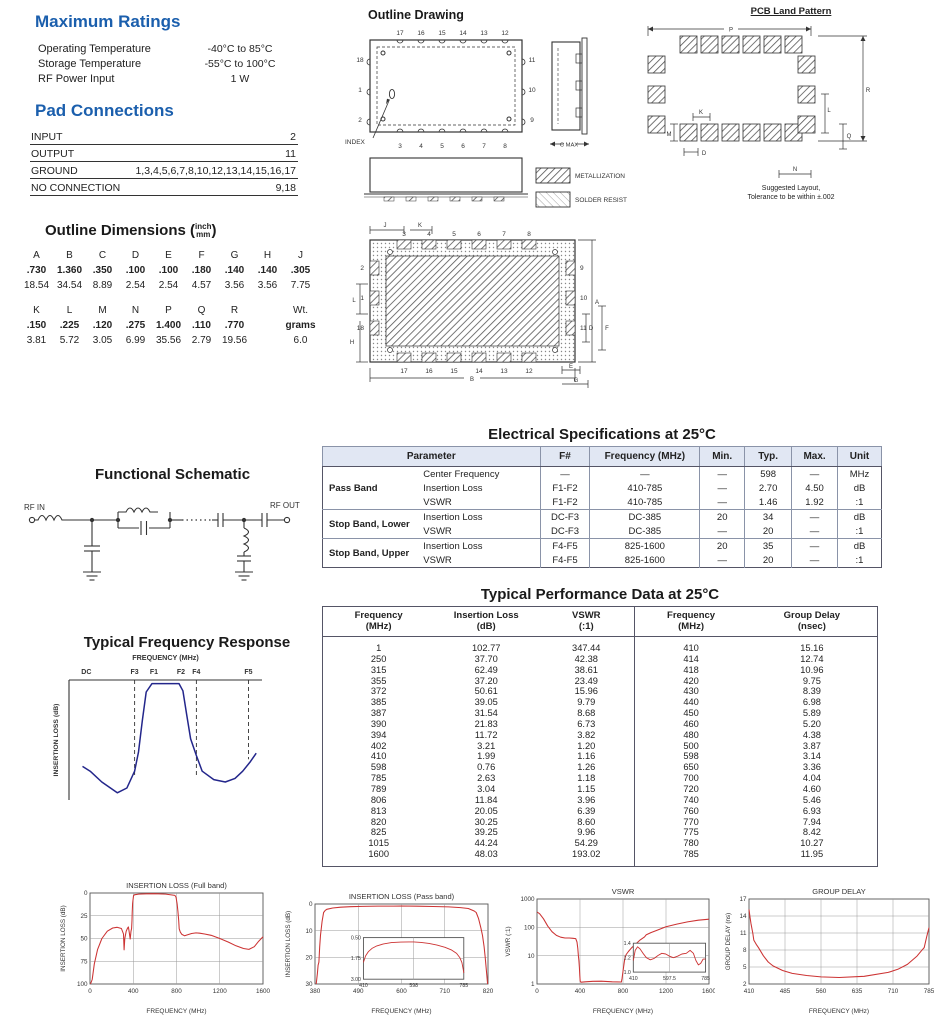  What do you see at coordinates (162, 541) in the screenshot?
I see `functional-schematic-drawing: RF IN RF OUT` at bounding box center [162, 541].